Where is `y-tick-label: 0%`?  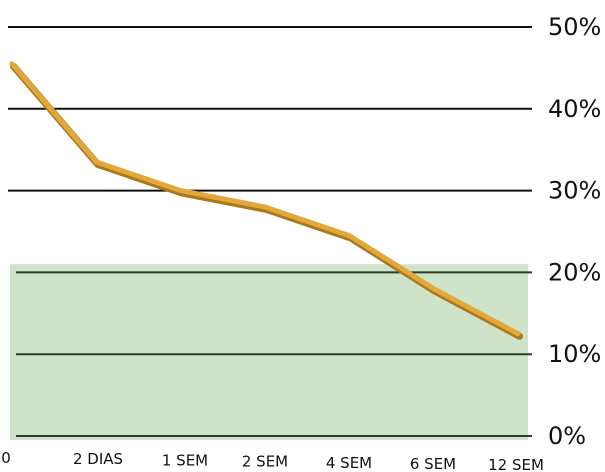
y-tick-label: 0% is located at coordinates (567, 436).